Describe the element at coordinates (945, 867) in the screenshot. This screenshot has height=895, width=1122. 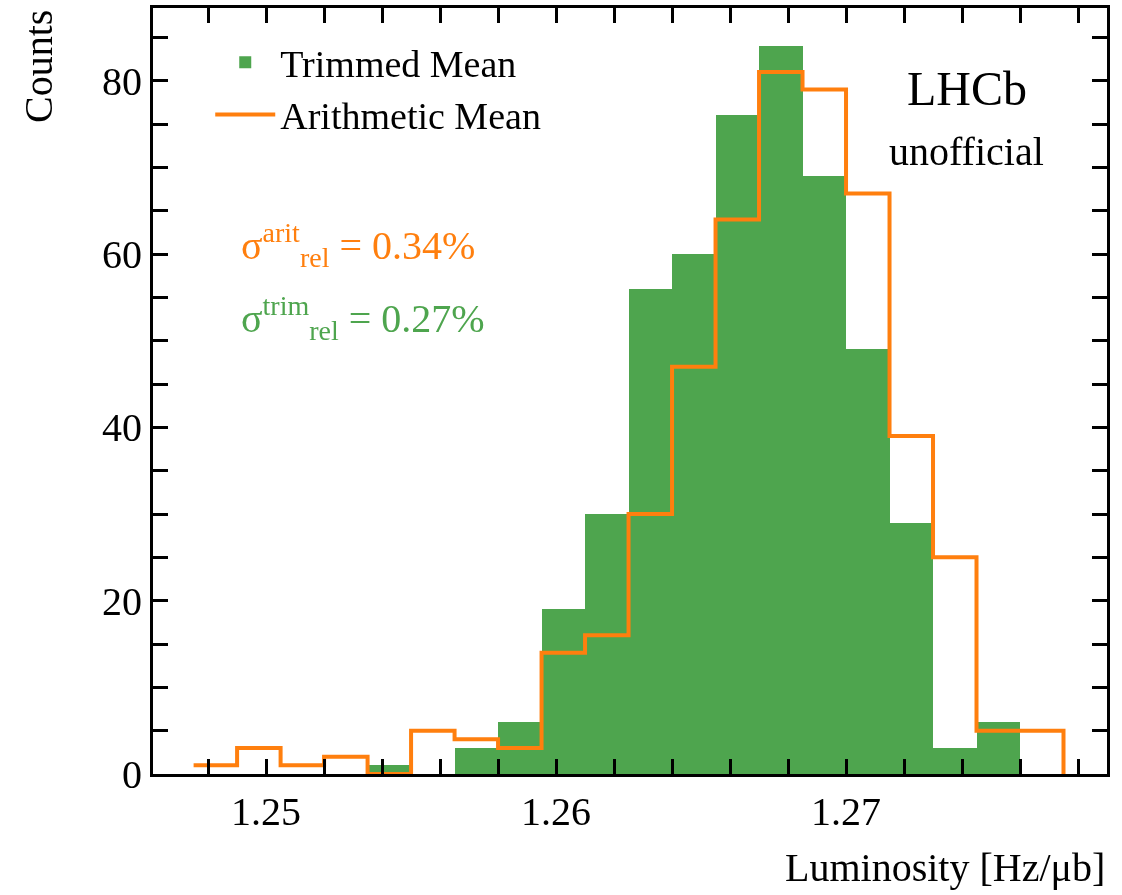
I see `x-axis-title: Luminosity [Hz/μb]` at that location.